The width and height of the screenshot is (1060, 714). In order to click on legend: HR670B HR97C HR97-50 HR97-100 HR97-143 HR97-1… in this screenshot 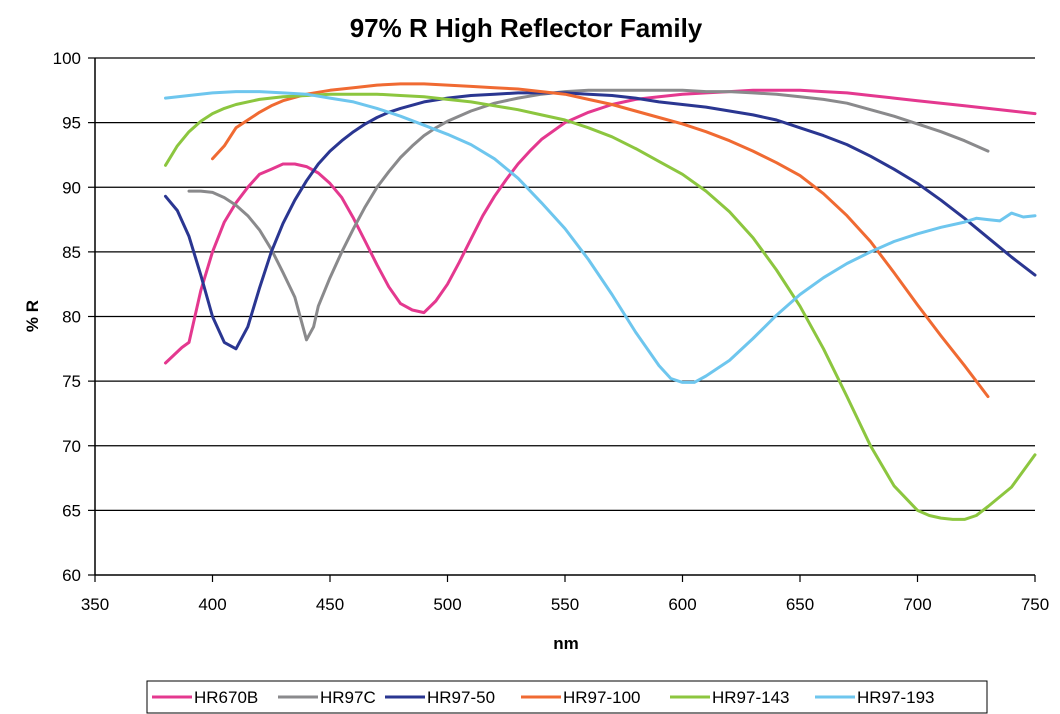, I will do `click(567, 697)`.